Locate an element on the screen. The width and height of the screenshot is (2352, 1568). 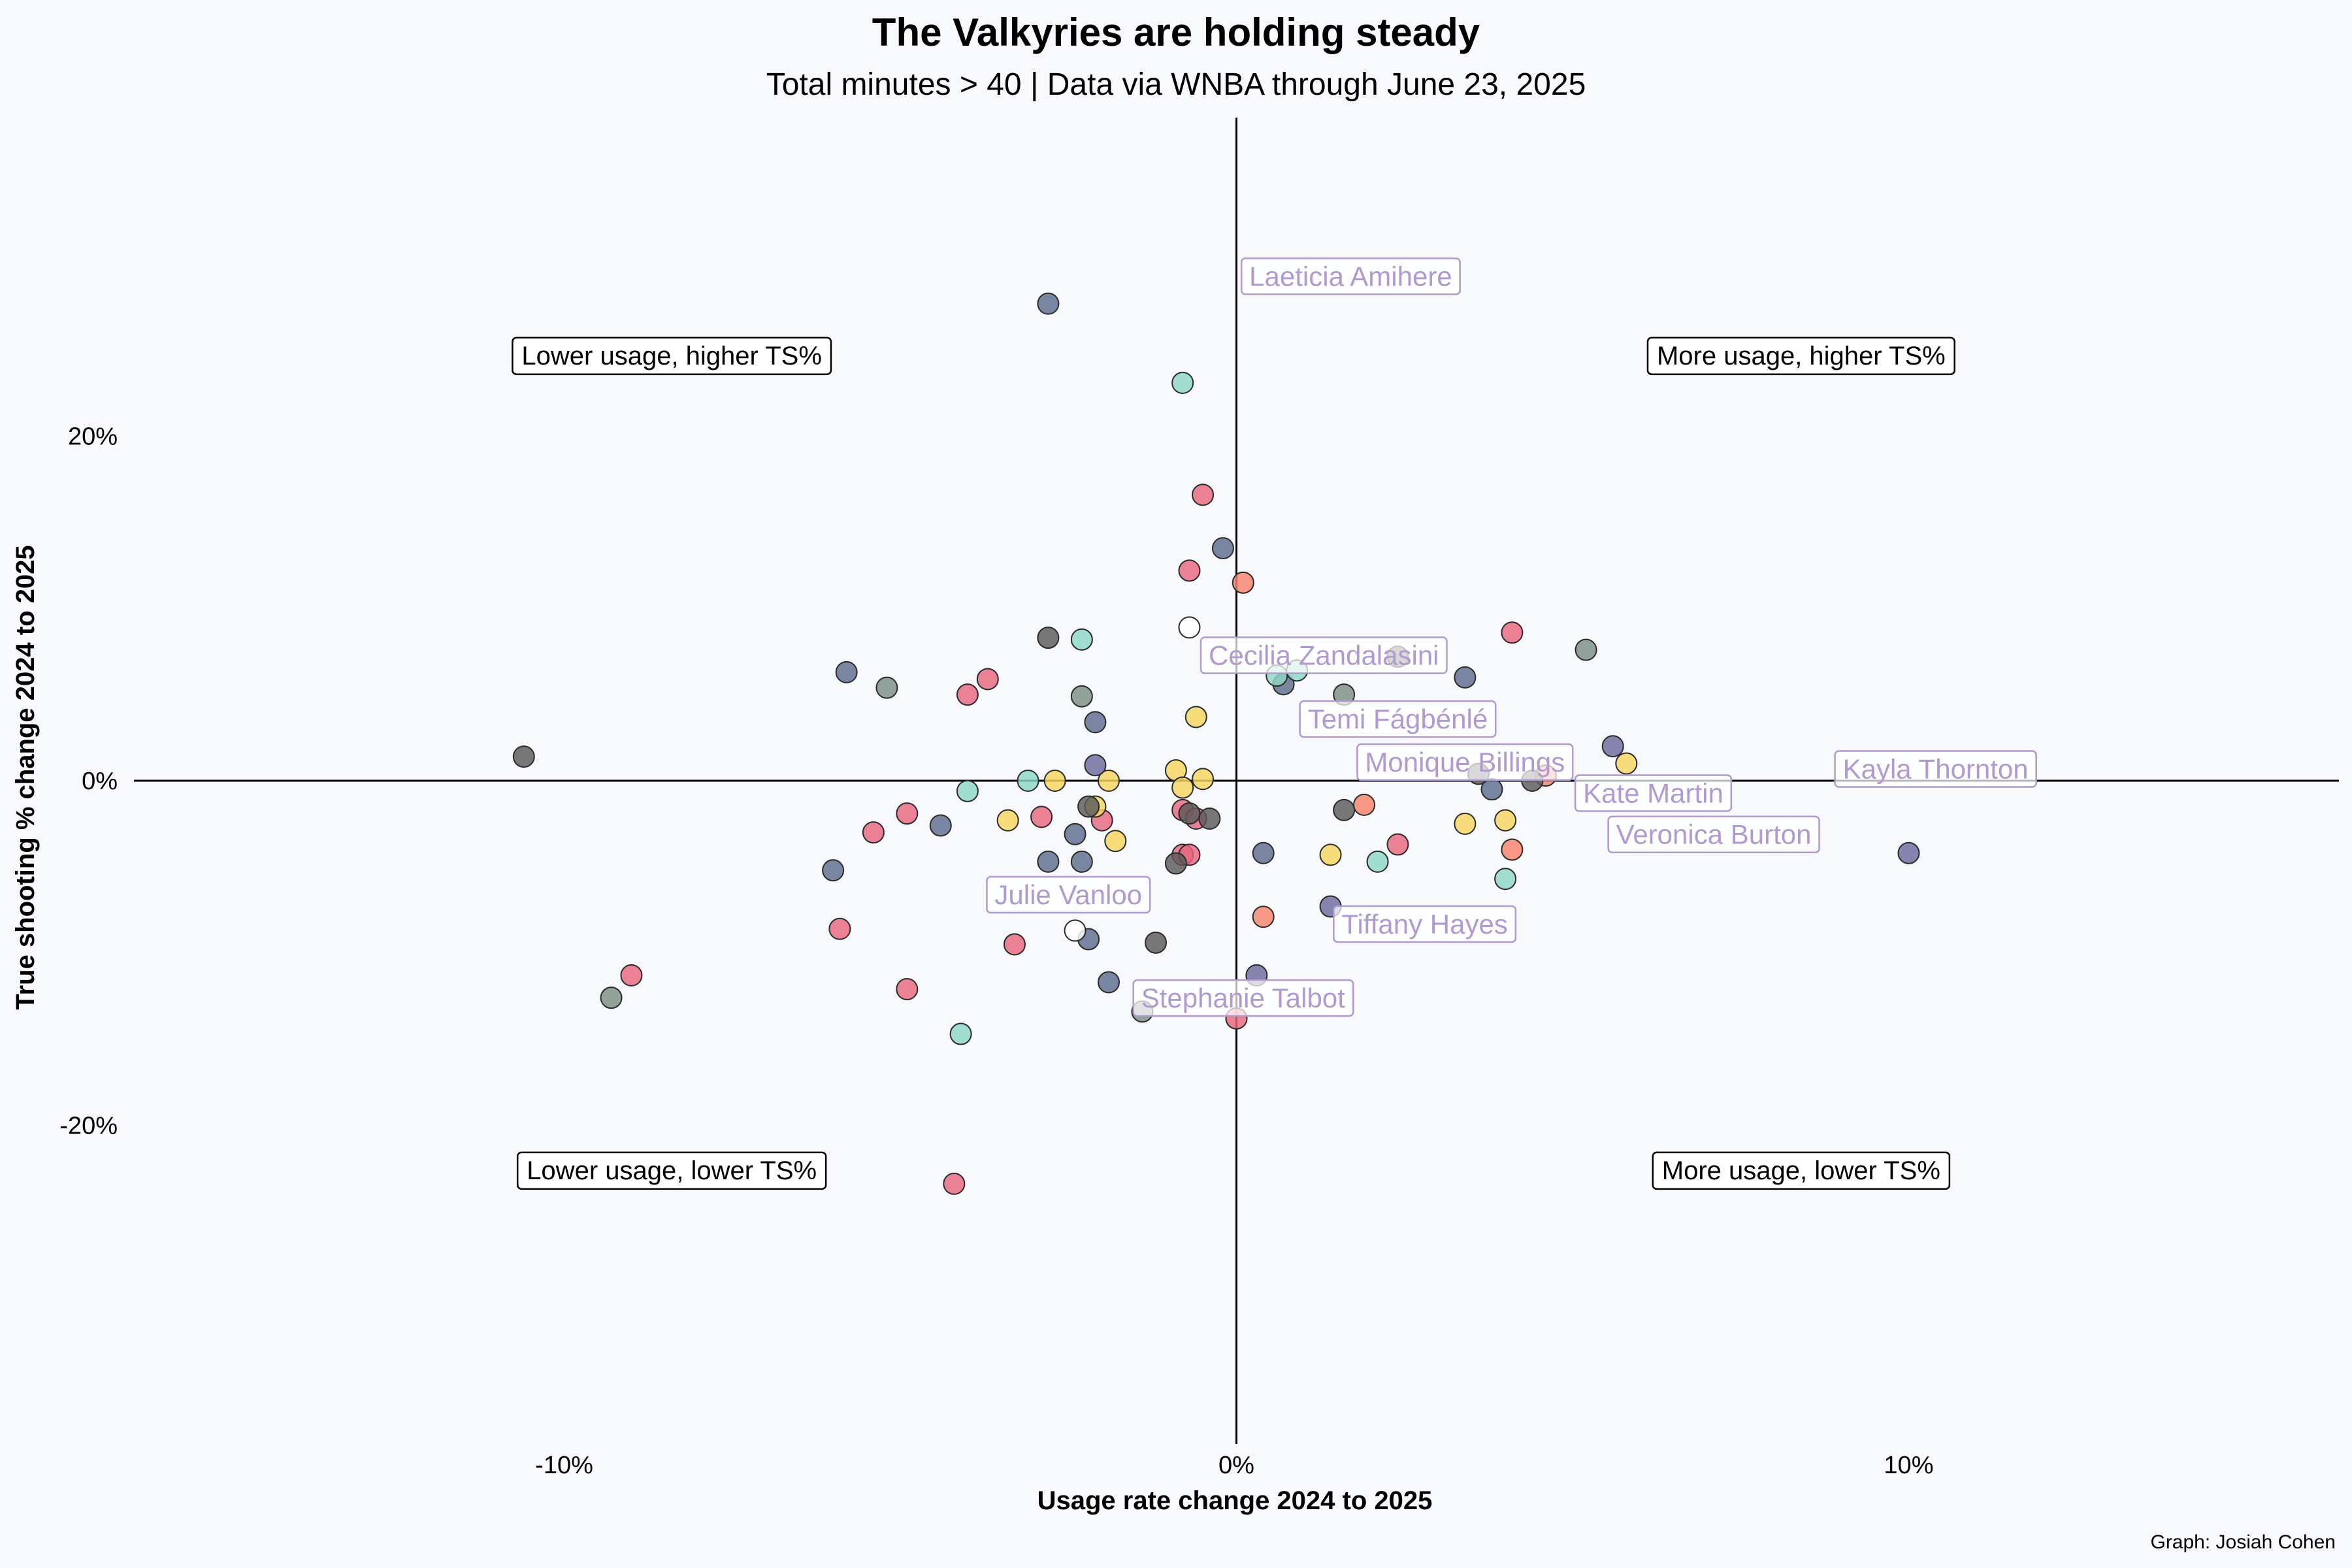
player-label: Julie Vanloo is located at coordinates (1068, 894).